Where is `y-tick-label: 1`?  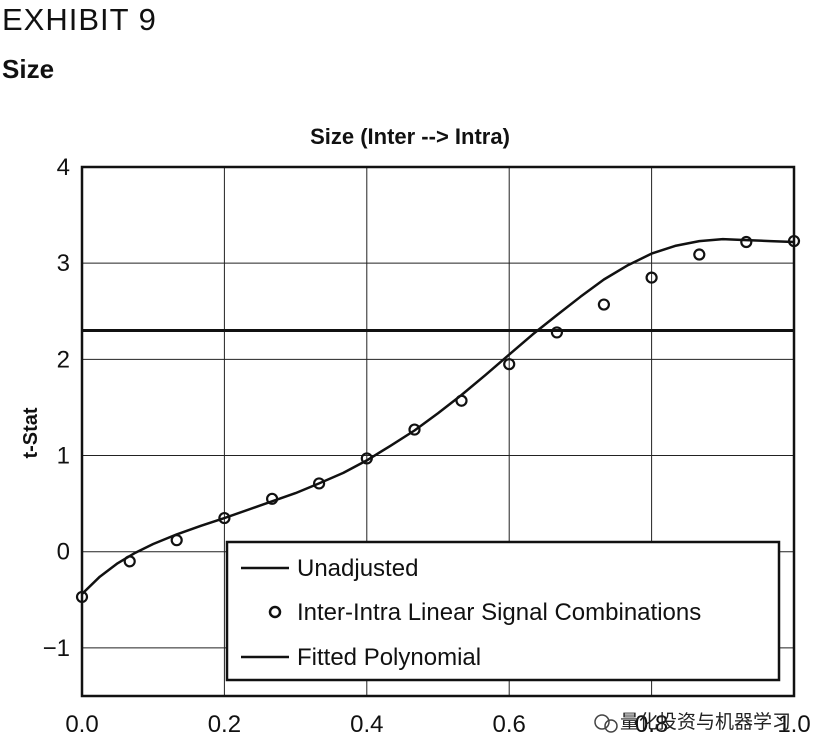
y-tick-label: 1 is located at coordinates (63, 456).